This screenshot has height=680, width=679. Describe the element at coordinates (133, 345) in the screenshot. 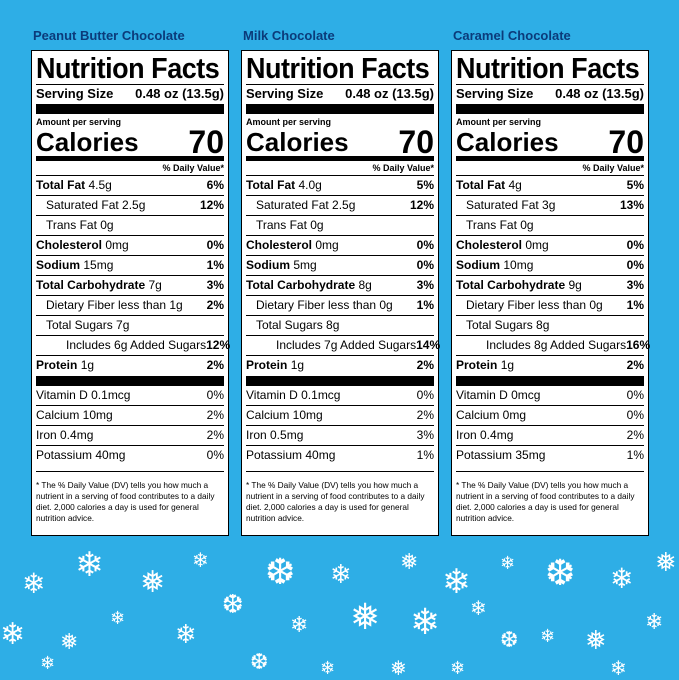

I see `nutrient-row: Includes 6g Added Sugars 12%` at that location.